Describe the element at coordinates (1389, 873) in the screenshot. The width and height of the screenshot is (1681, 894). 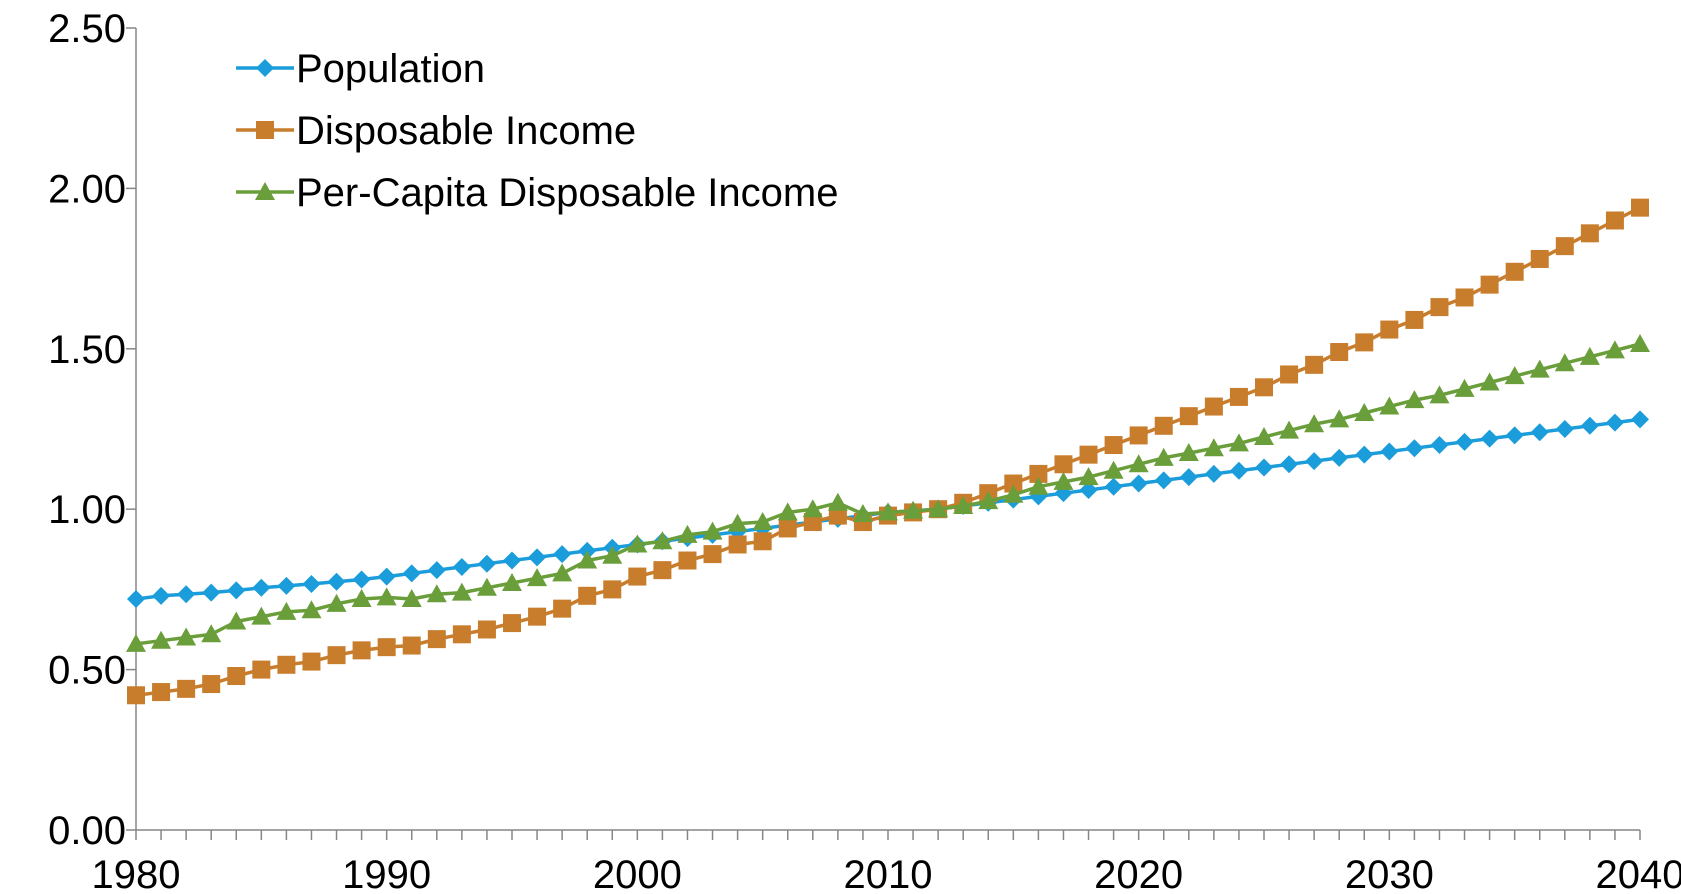
I see `x-tick-label: 2030` at that location.